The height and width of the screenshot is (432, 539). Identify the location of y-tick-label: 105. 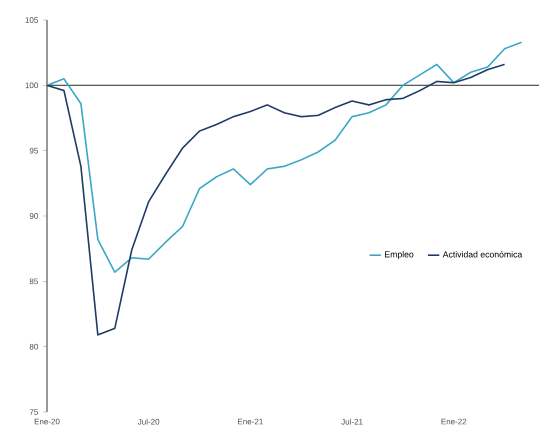
(32, 20).